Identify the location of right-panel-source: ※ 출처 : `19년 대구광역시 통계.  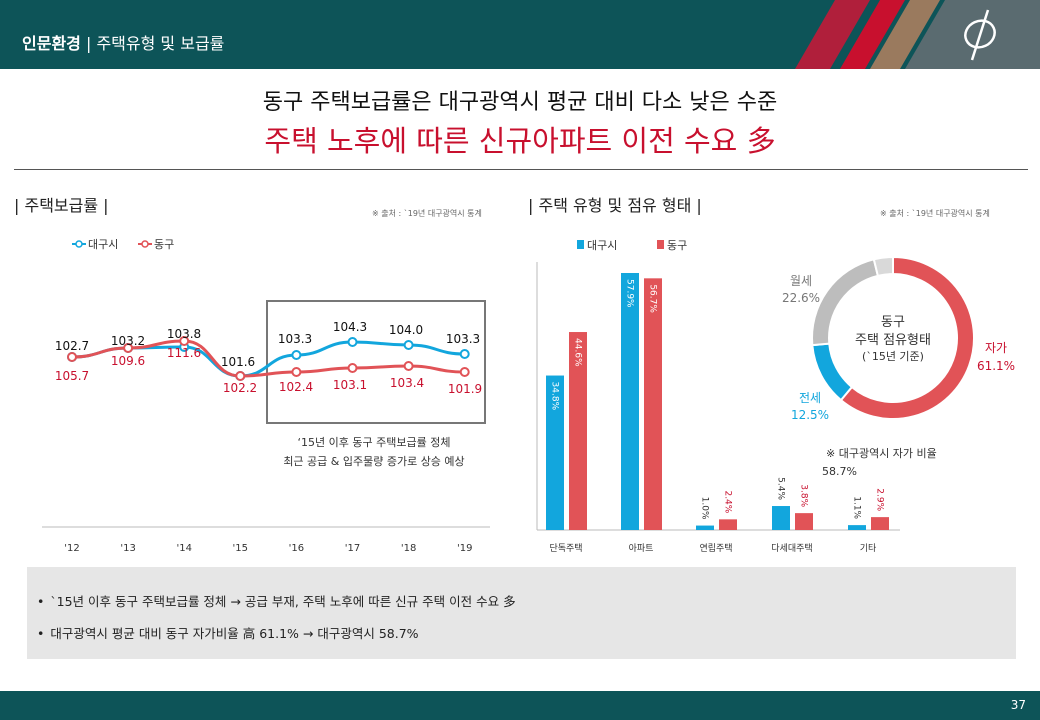
(935, 213).